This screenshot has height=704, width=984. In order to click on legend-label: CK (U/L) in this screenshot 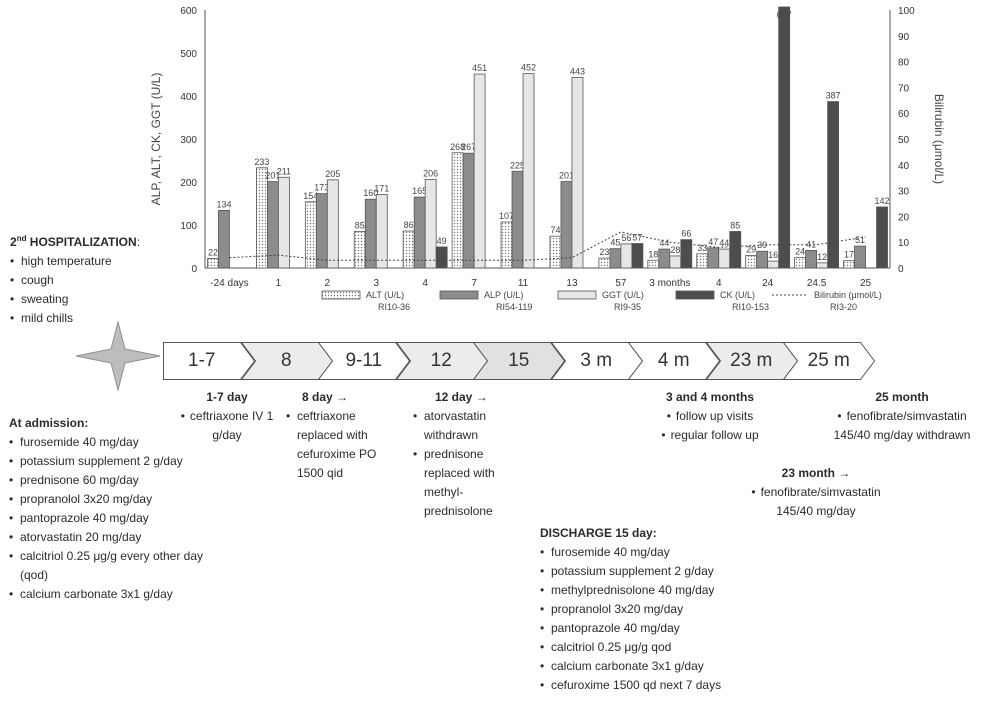, I will do `click(737, 295)`.